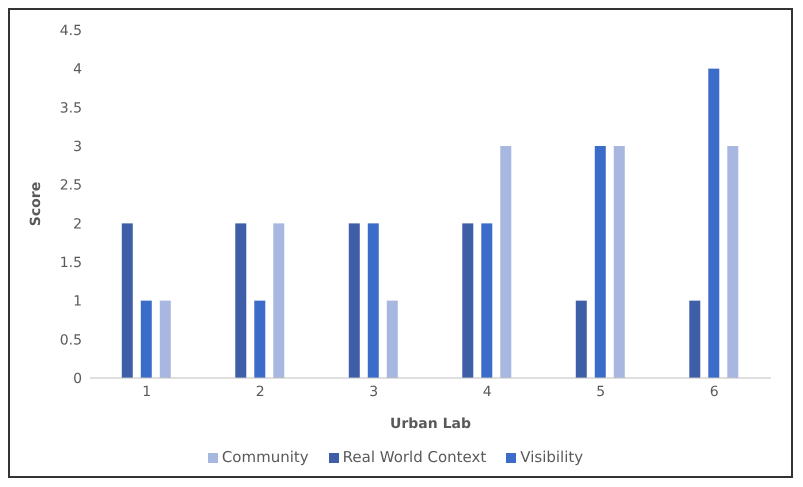  What do you see at coordinates (260, 392) in the screenshot?
I see `x-tick-label: 2` at bounding box center [260, 392].